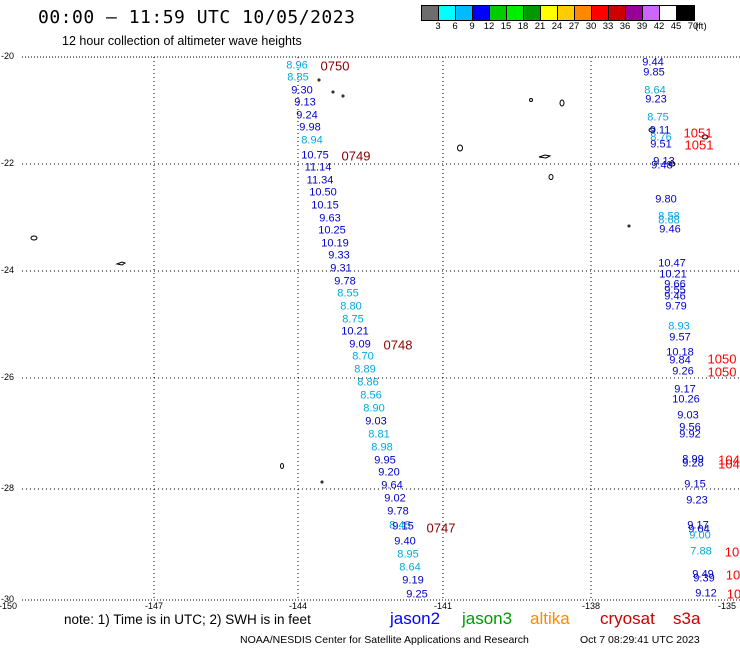 The height and width of the screenshot is (650, 740). What do you see at coordinates (703, 574) in the screenshot?
I see `wave-height-value: 9.49` at bounding box center [703, 574].